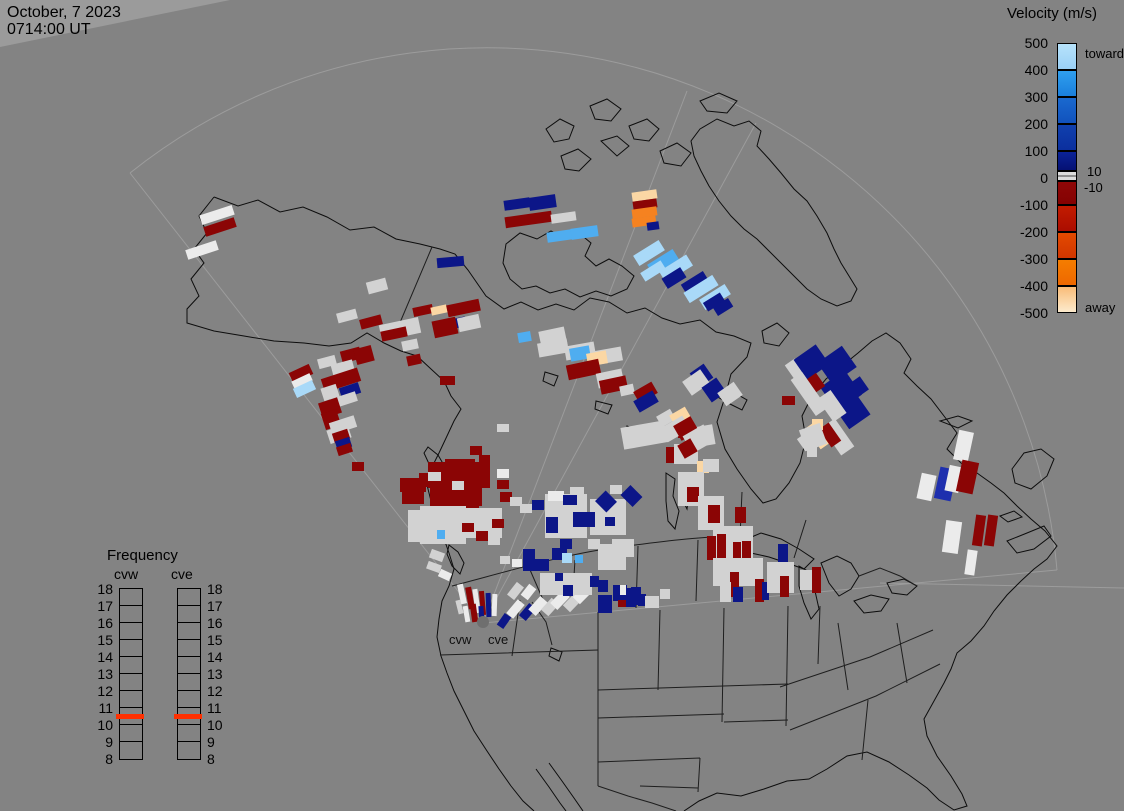  Describe the element at coordinates (1033, 232) in the screenshot. I see `velocity-tick-label: -200` at that location.